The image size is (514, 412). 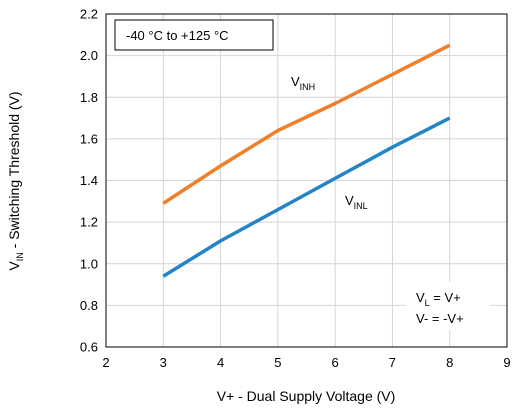 I want to click on x-tick-label: 2, so click(x=105, y=362).